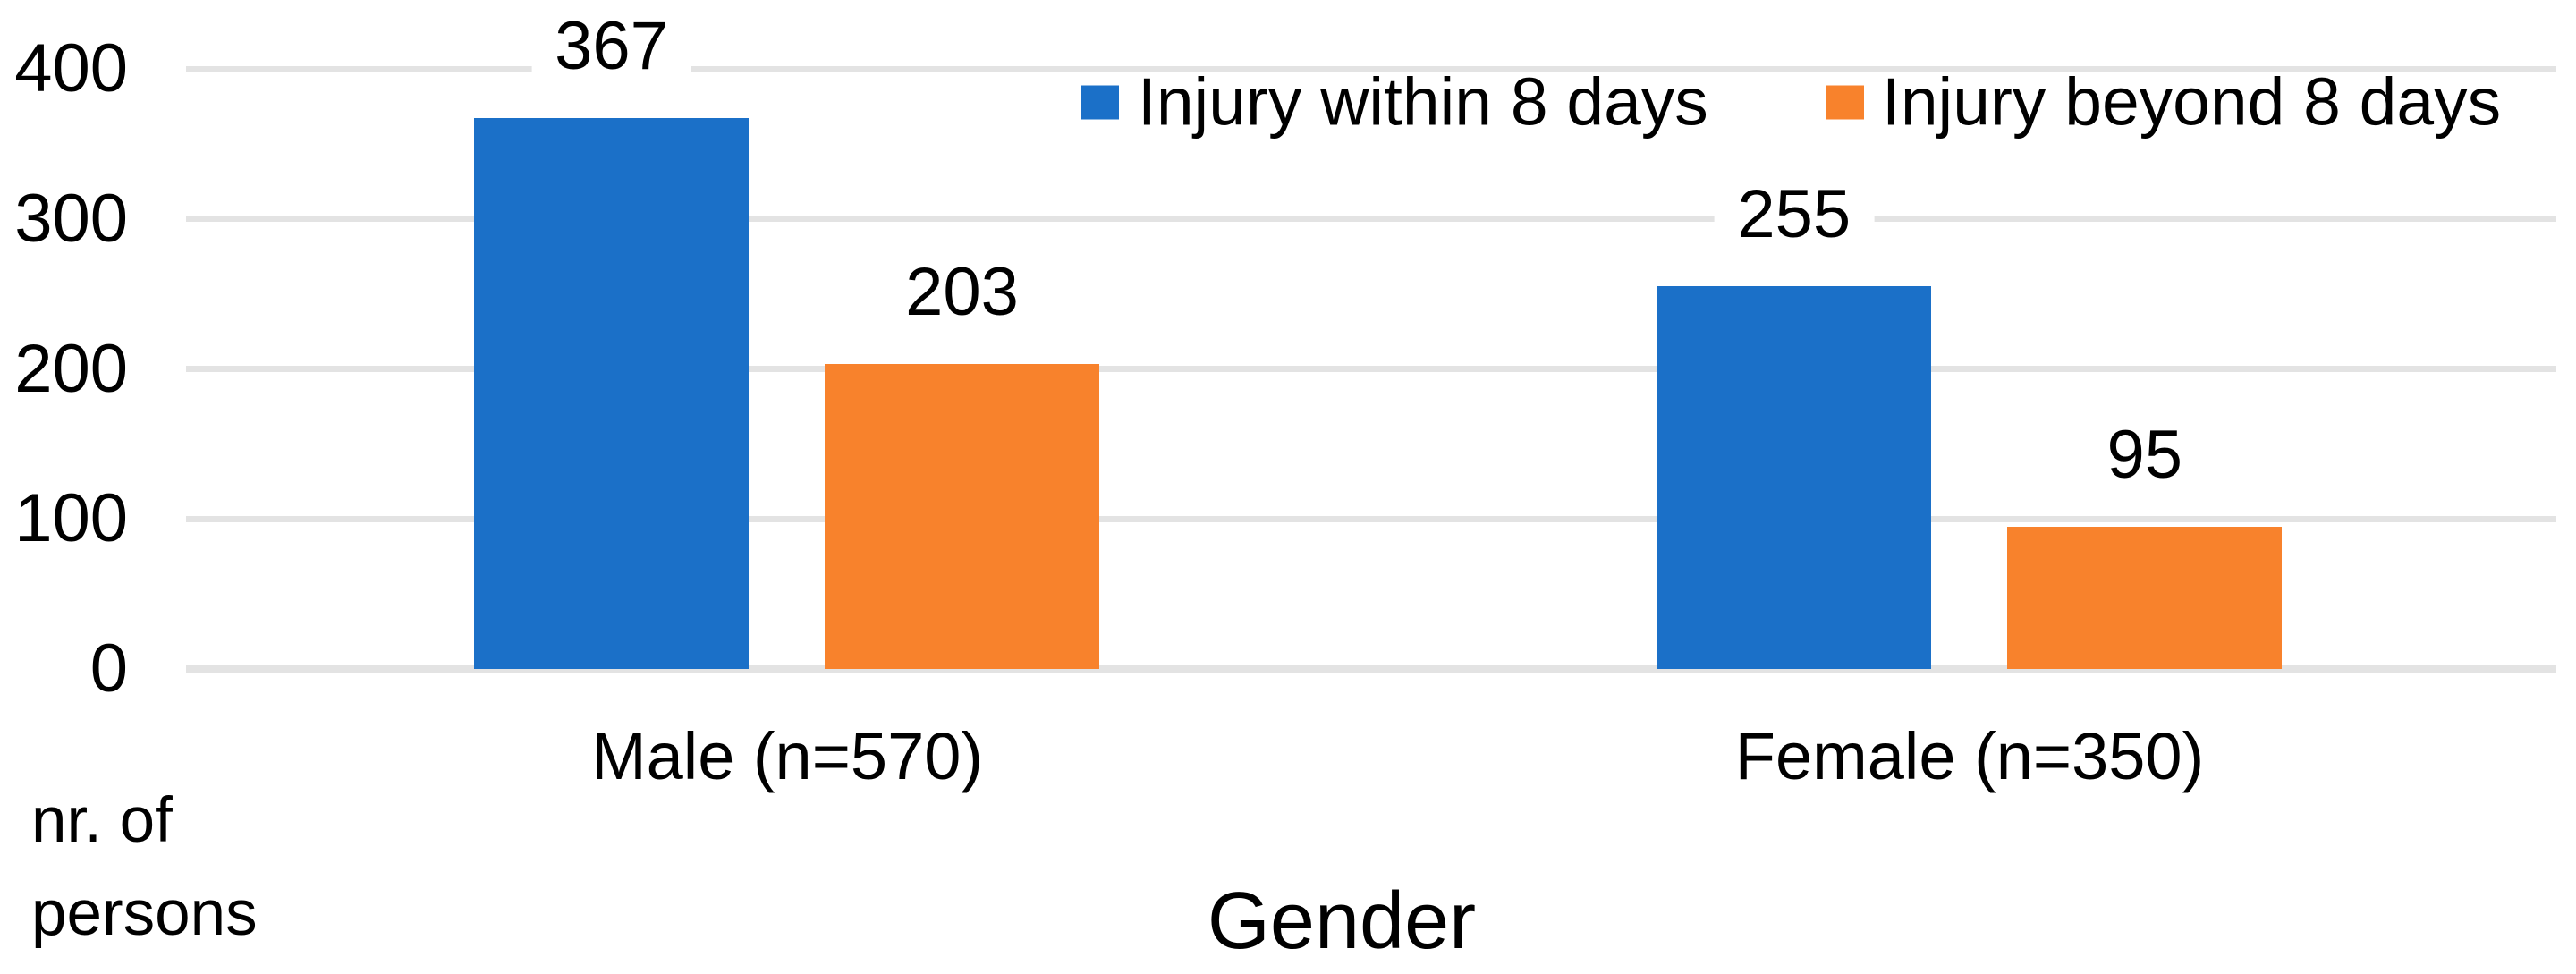 The height and width of the screenshot is (974, 2576). What do you see at coordinates (1423, 102) in the screenshot?
I see `legend-label: Injury within 8 days` at bounding box center [1423, 102].